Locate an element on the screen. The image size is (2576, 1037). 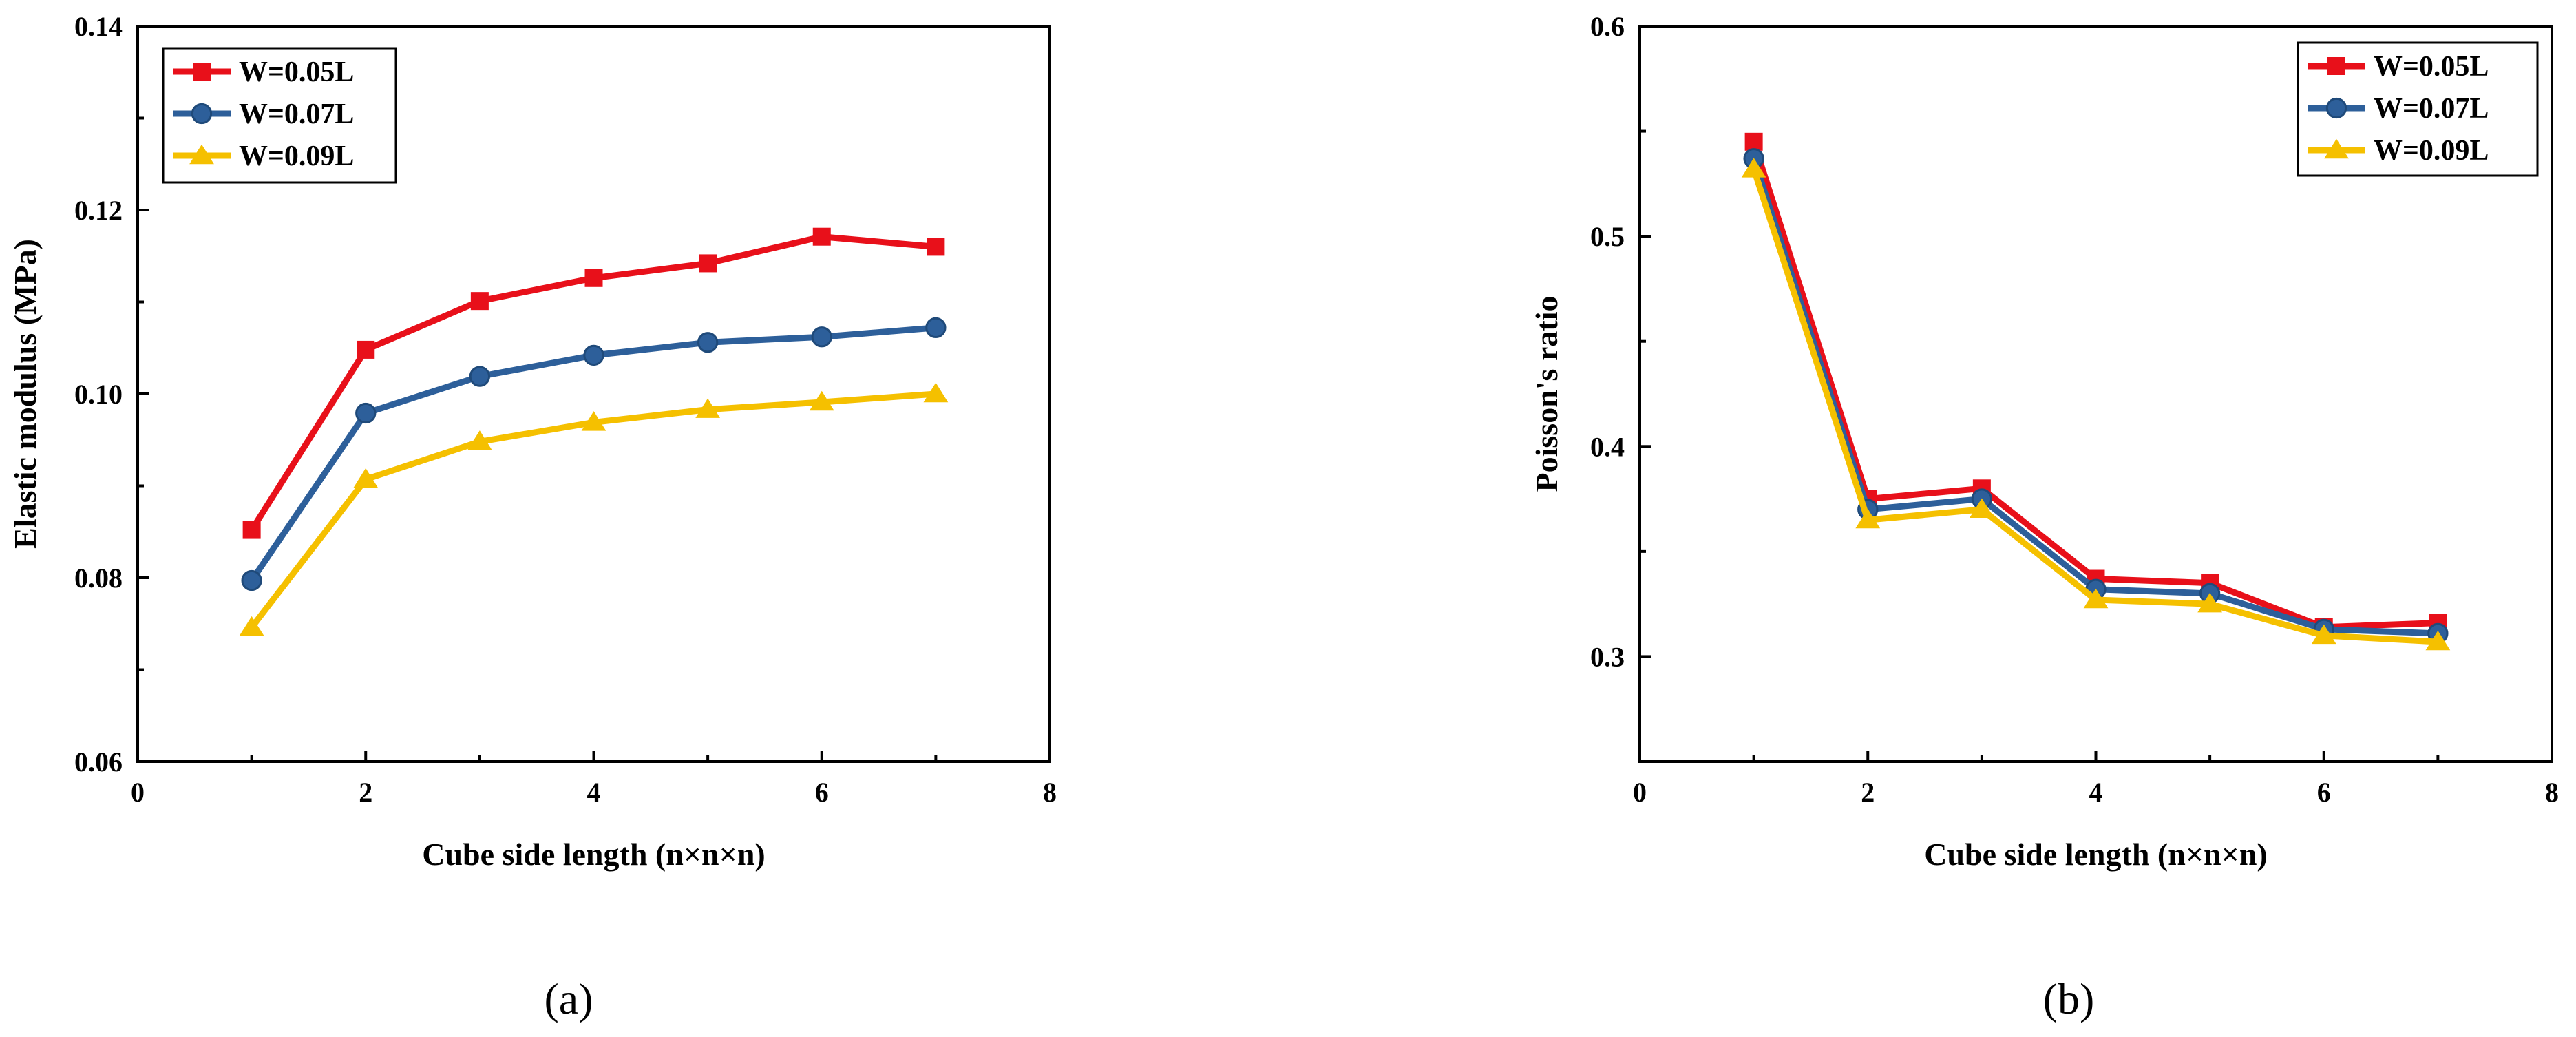
panel-caption: (b) is located at coordinates (2069, 998).